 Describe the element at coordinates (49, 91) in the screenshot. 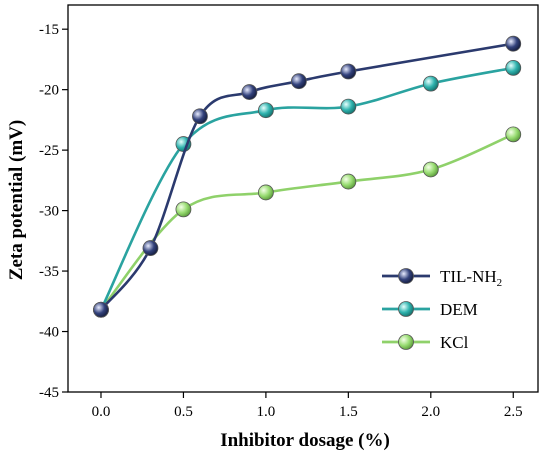

I see `y-tick-label: -20` at that location.